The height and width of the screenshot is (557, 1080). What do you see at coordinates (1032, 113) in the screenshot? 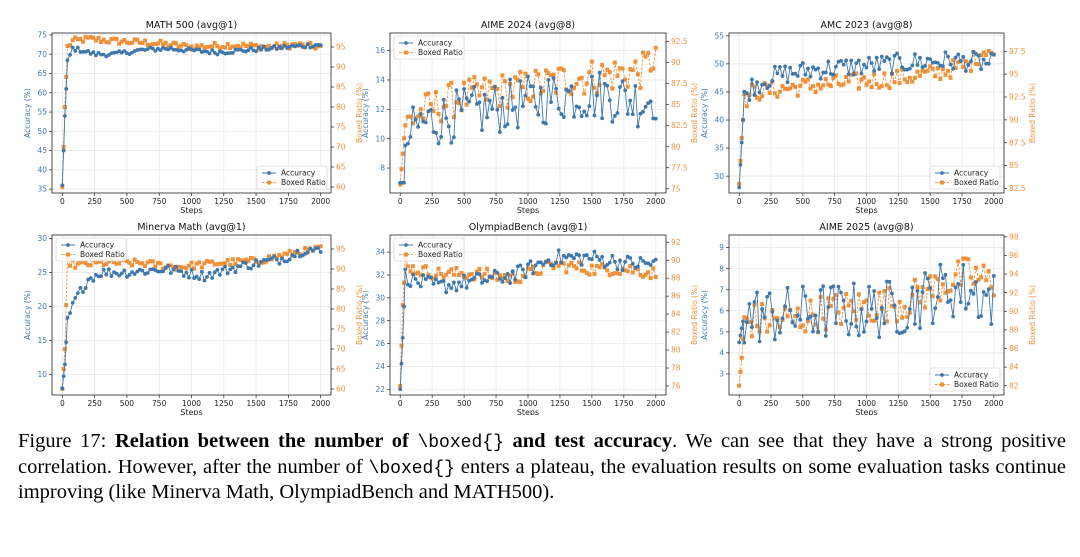
I see `y2-axis-label: Boxed Ratio (%)` at bounding box center [1032, 113].